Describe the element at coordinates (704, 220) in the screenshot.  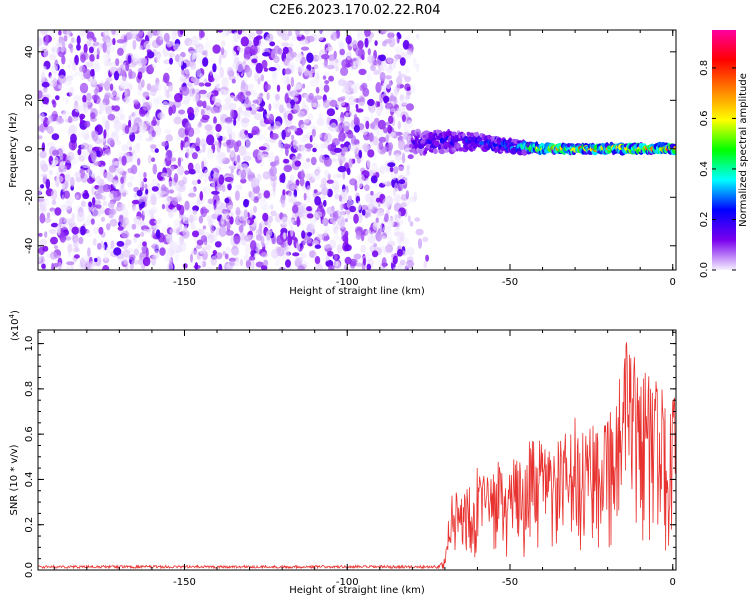
I see `colorbar-tick-label: 0.2` at that location.